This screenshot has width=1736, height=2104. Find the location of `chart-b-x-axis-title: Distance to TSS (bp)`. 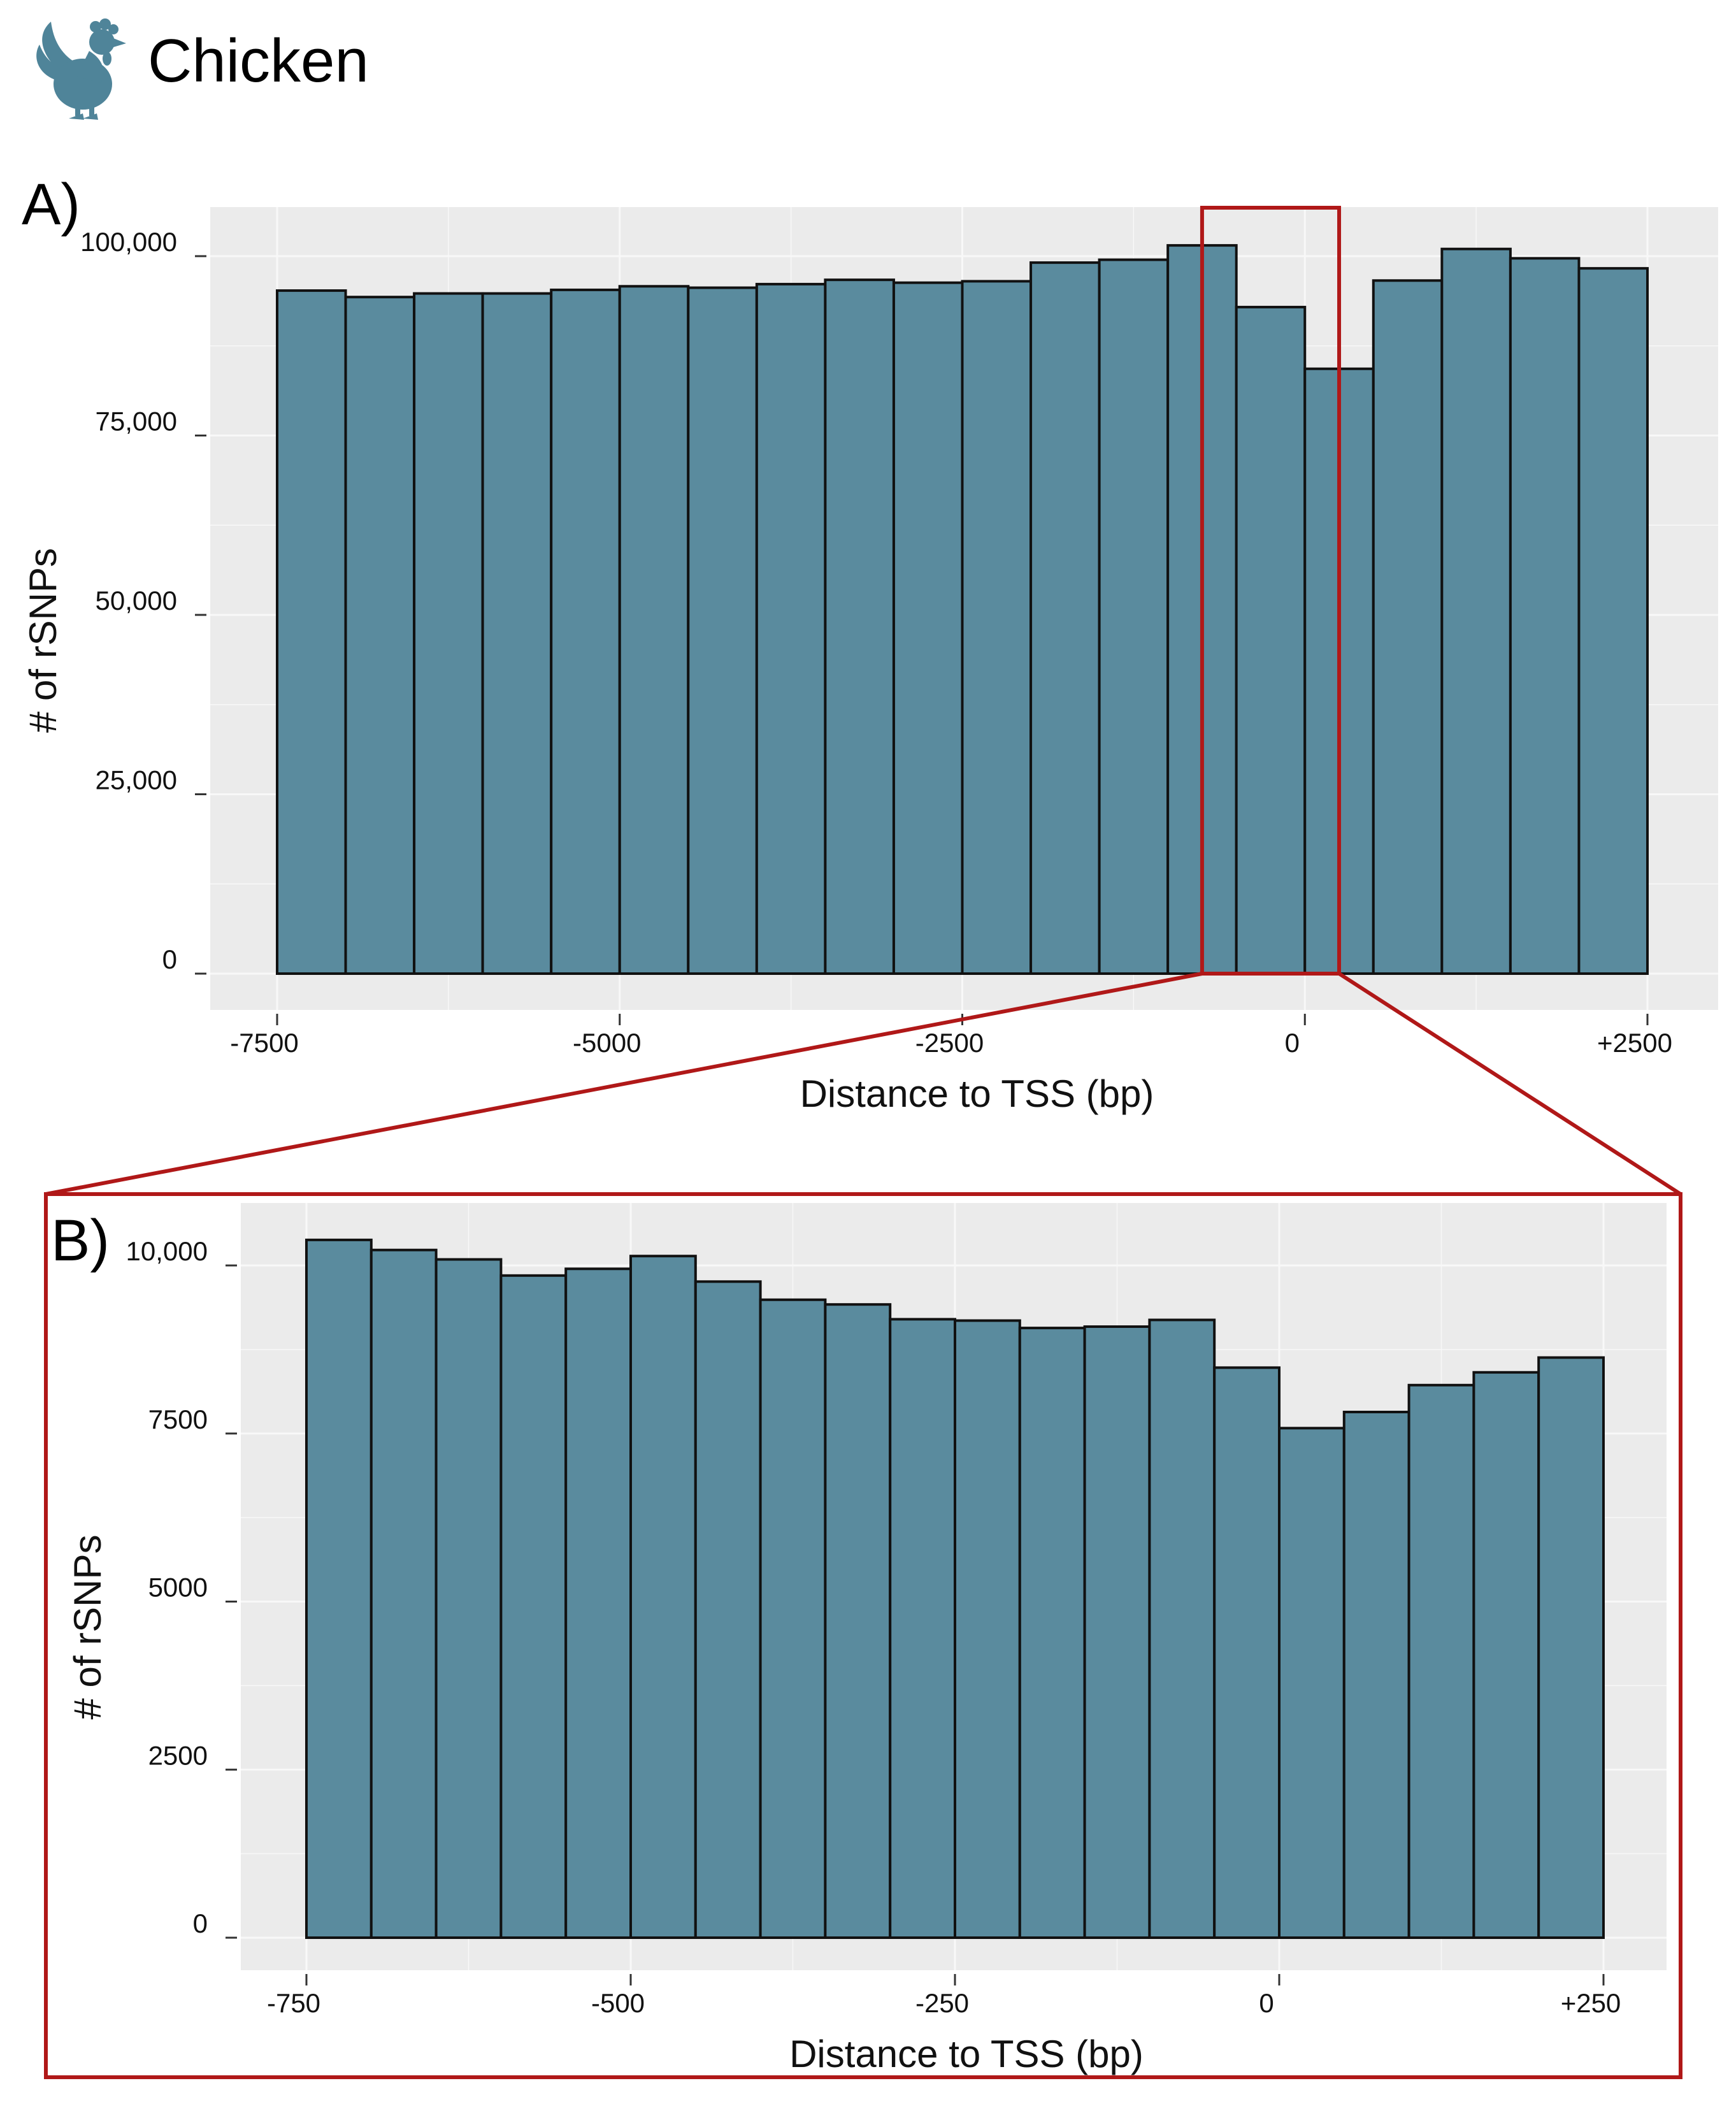

chart-b-x-axis-title: Distance to TSS (bp) is located at coordinates (966, 2054).